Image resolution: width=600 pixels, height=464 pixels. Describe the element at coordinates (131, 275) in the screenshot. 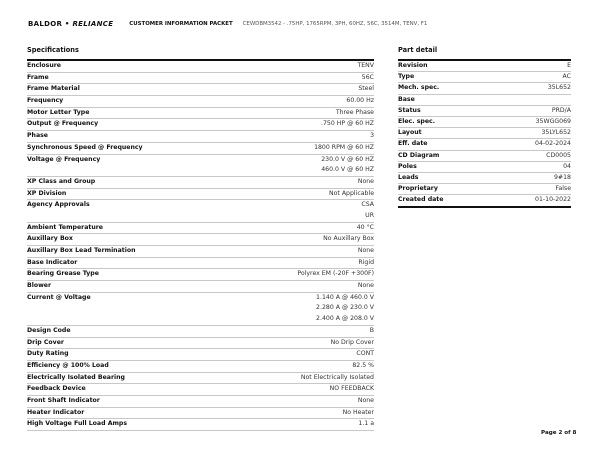

I see `spec-label: Bearing Grease Type` at that location.